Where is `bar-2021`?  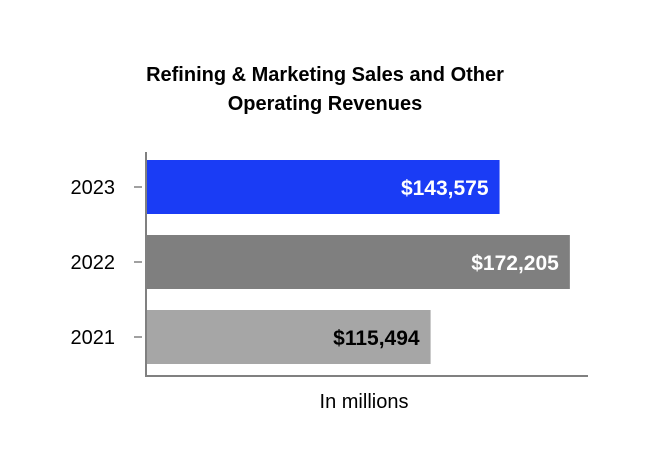 bar-2021 is located at coordinates (289, 337).